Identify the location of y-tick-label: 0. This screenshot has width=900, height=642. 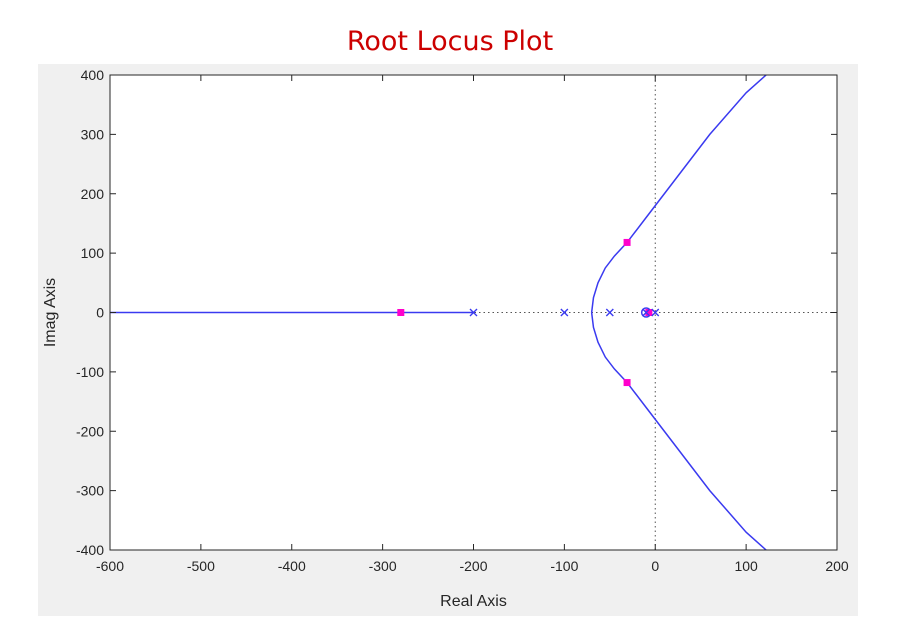
(100, 313).